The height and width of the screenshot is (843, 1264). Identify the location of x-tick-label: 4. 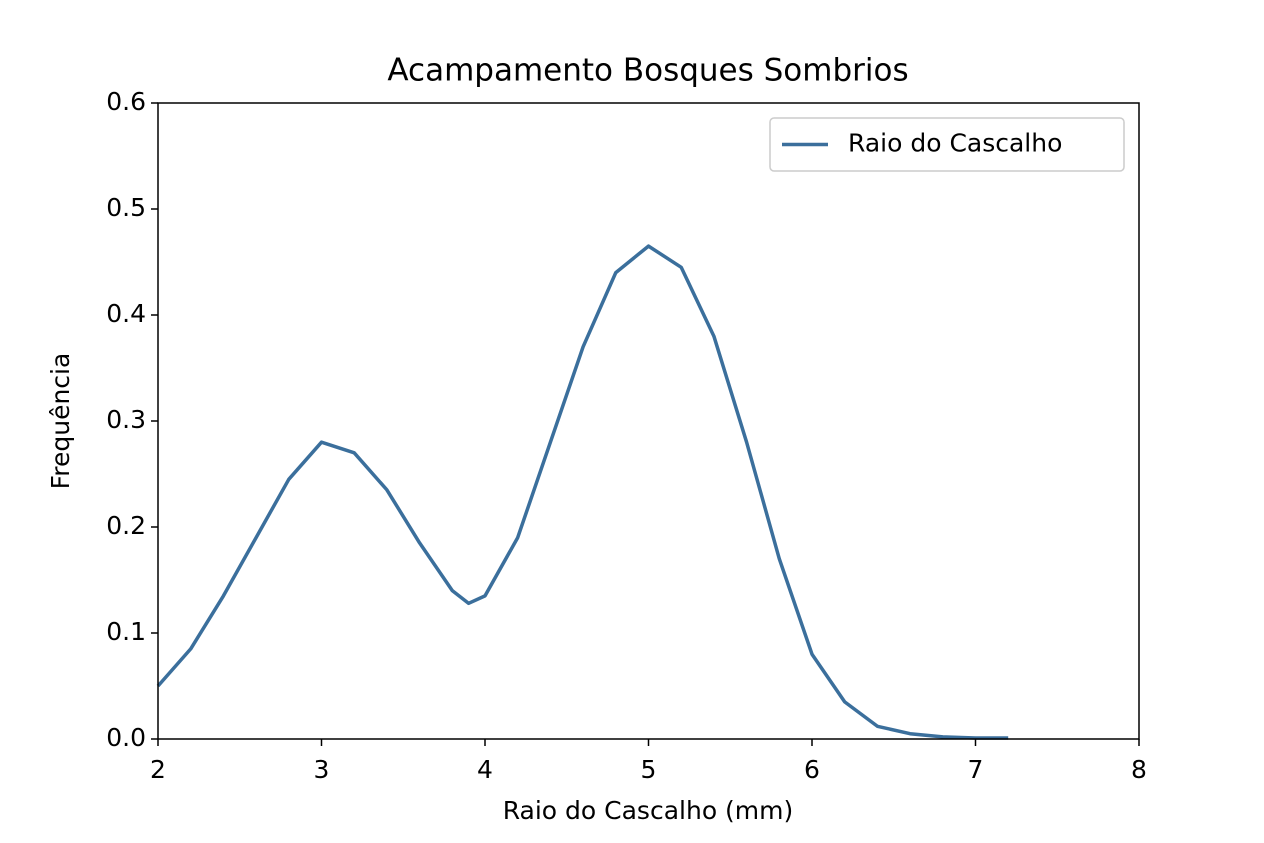
(485, 769).